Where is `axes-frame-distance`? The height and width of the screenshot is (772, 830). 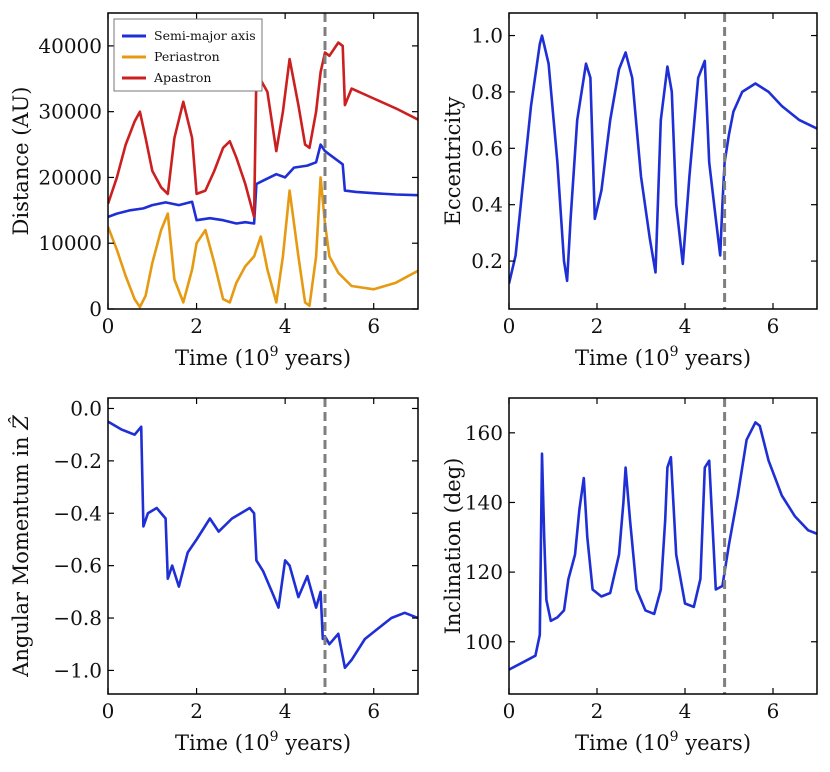
axes-frame-distance is located at coordinates (263, 161).